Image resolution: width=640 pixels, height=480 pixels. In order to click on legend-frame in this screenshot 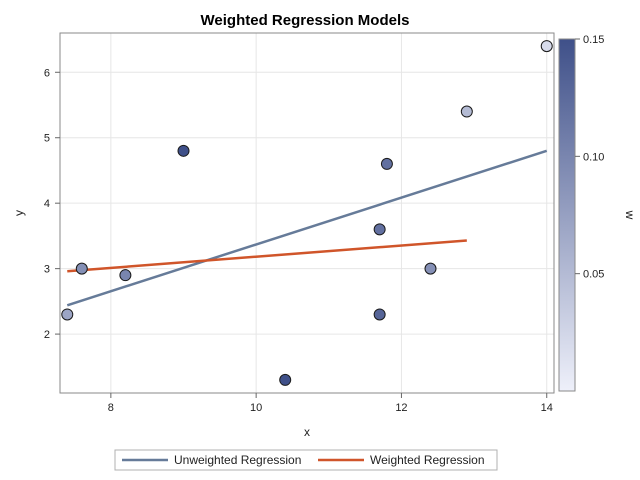, I will do `click(306, 460)`.